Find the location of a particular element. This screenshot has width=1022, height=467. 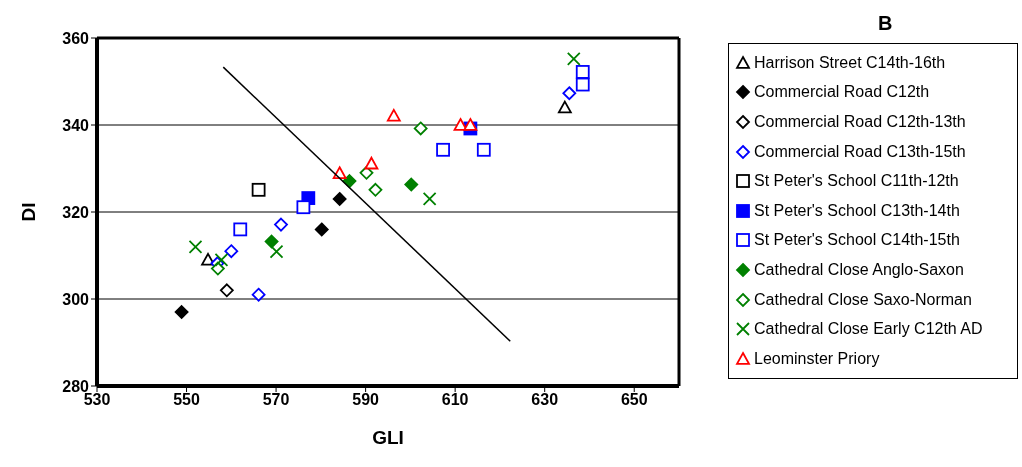

x-tick-label: 530 is located at coordinates (97, 400).